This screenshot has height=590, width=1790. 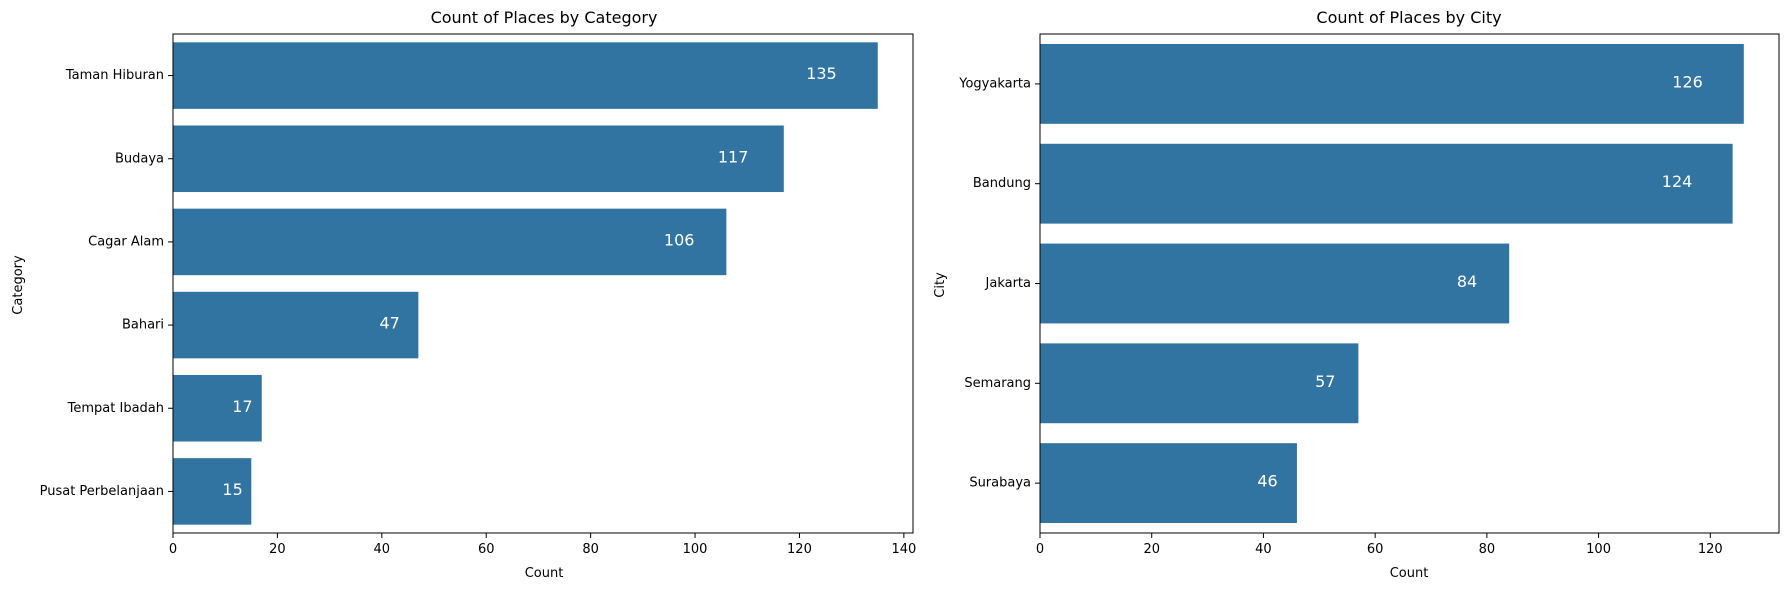 I want to click on y-tick-label: Bahari, so click(x=143, y=325).